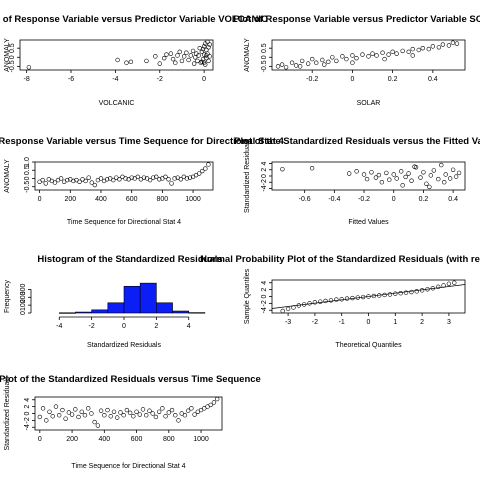  I want to click on x-tick-label: 0, so click(204, 79).